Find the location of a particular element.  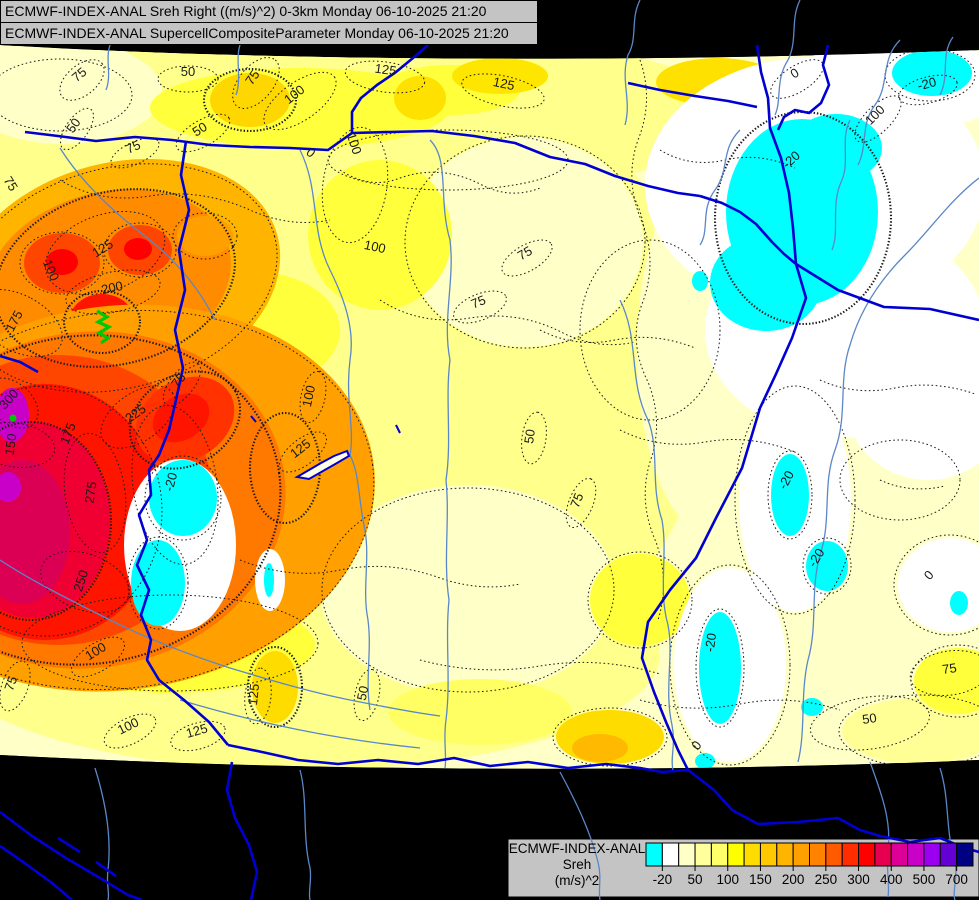

legend-tick-label: 500 is located at coordinates (924, 879).